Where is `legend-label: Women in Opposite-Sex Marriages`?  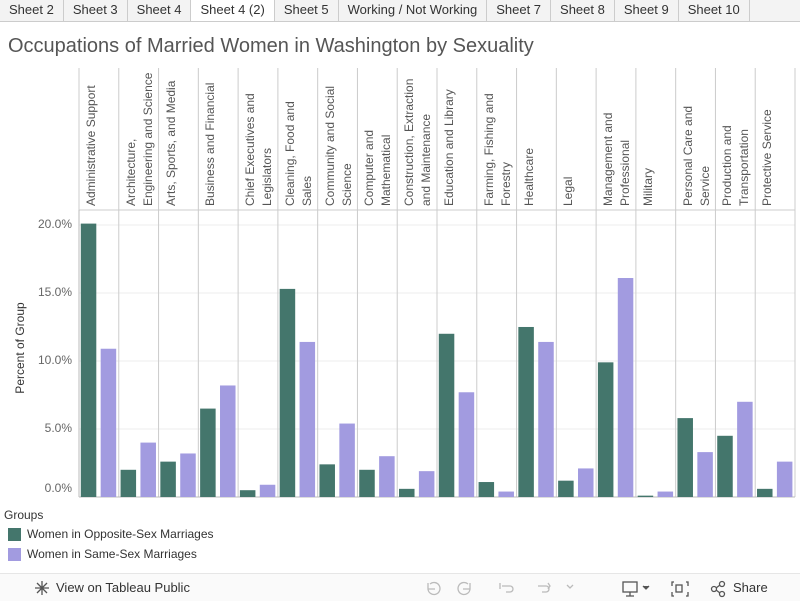
legend-label: Women in Opposite-Sex Marriages is located at coordinates (120, 534).